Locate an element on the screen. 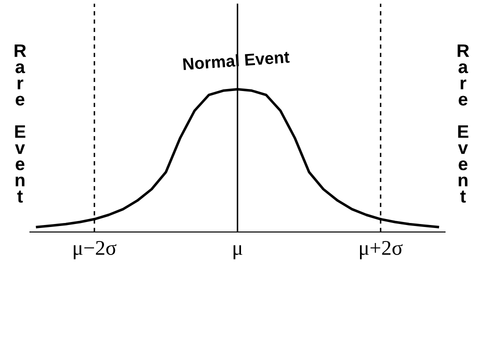 This screenshot has height=359, width=479. text: Normal Event is located at coordinates (236, 60).